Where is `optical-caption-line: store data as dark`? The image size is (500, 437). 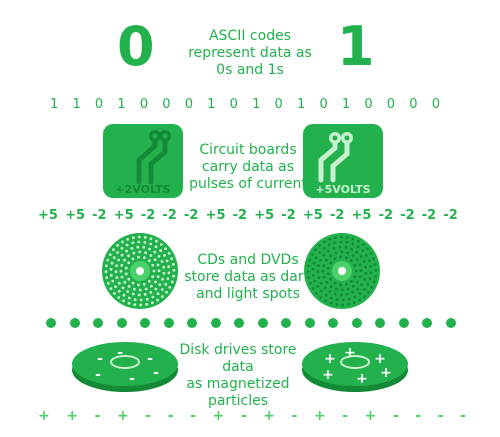 optical-caption-line: store data as dark is located at coordinates (248, 277).